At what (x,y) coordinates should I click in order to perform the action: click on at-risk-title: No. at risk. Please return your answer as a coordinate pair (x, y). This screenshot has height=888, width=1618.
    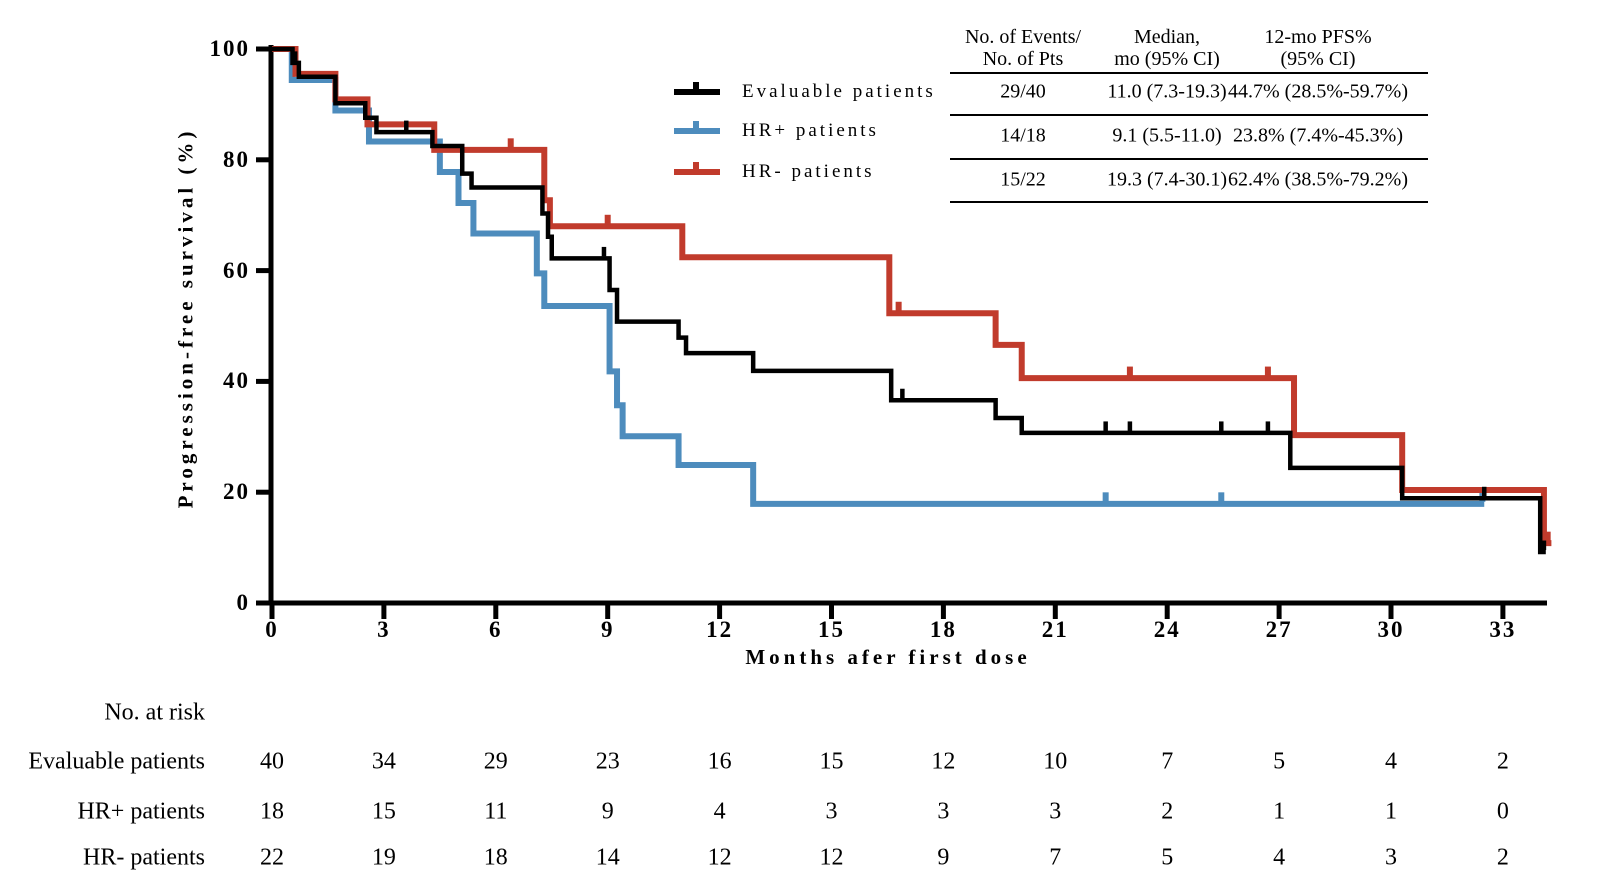
    Looking at the image, I should click on (154, 712).